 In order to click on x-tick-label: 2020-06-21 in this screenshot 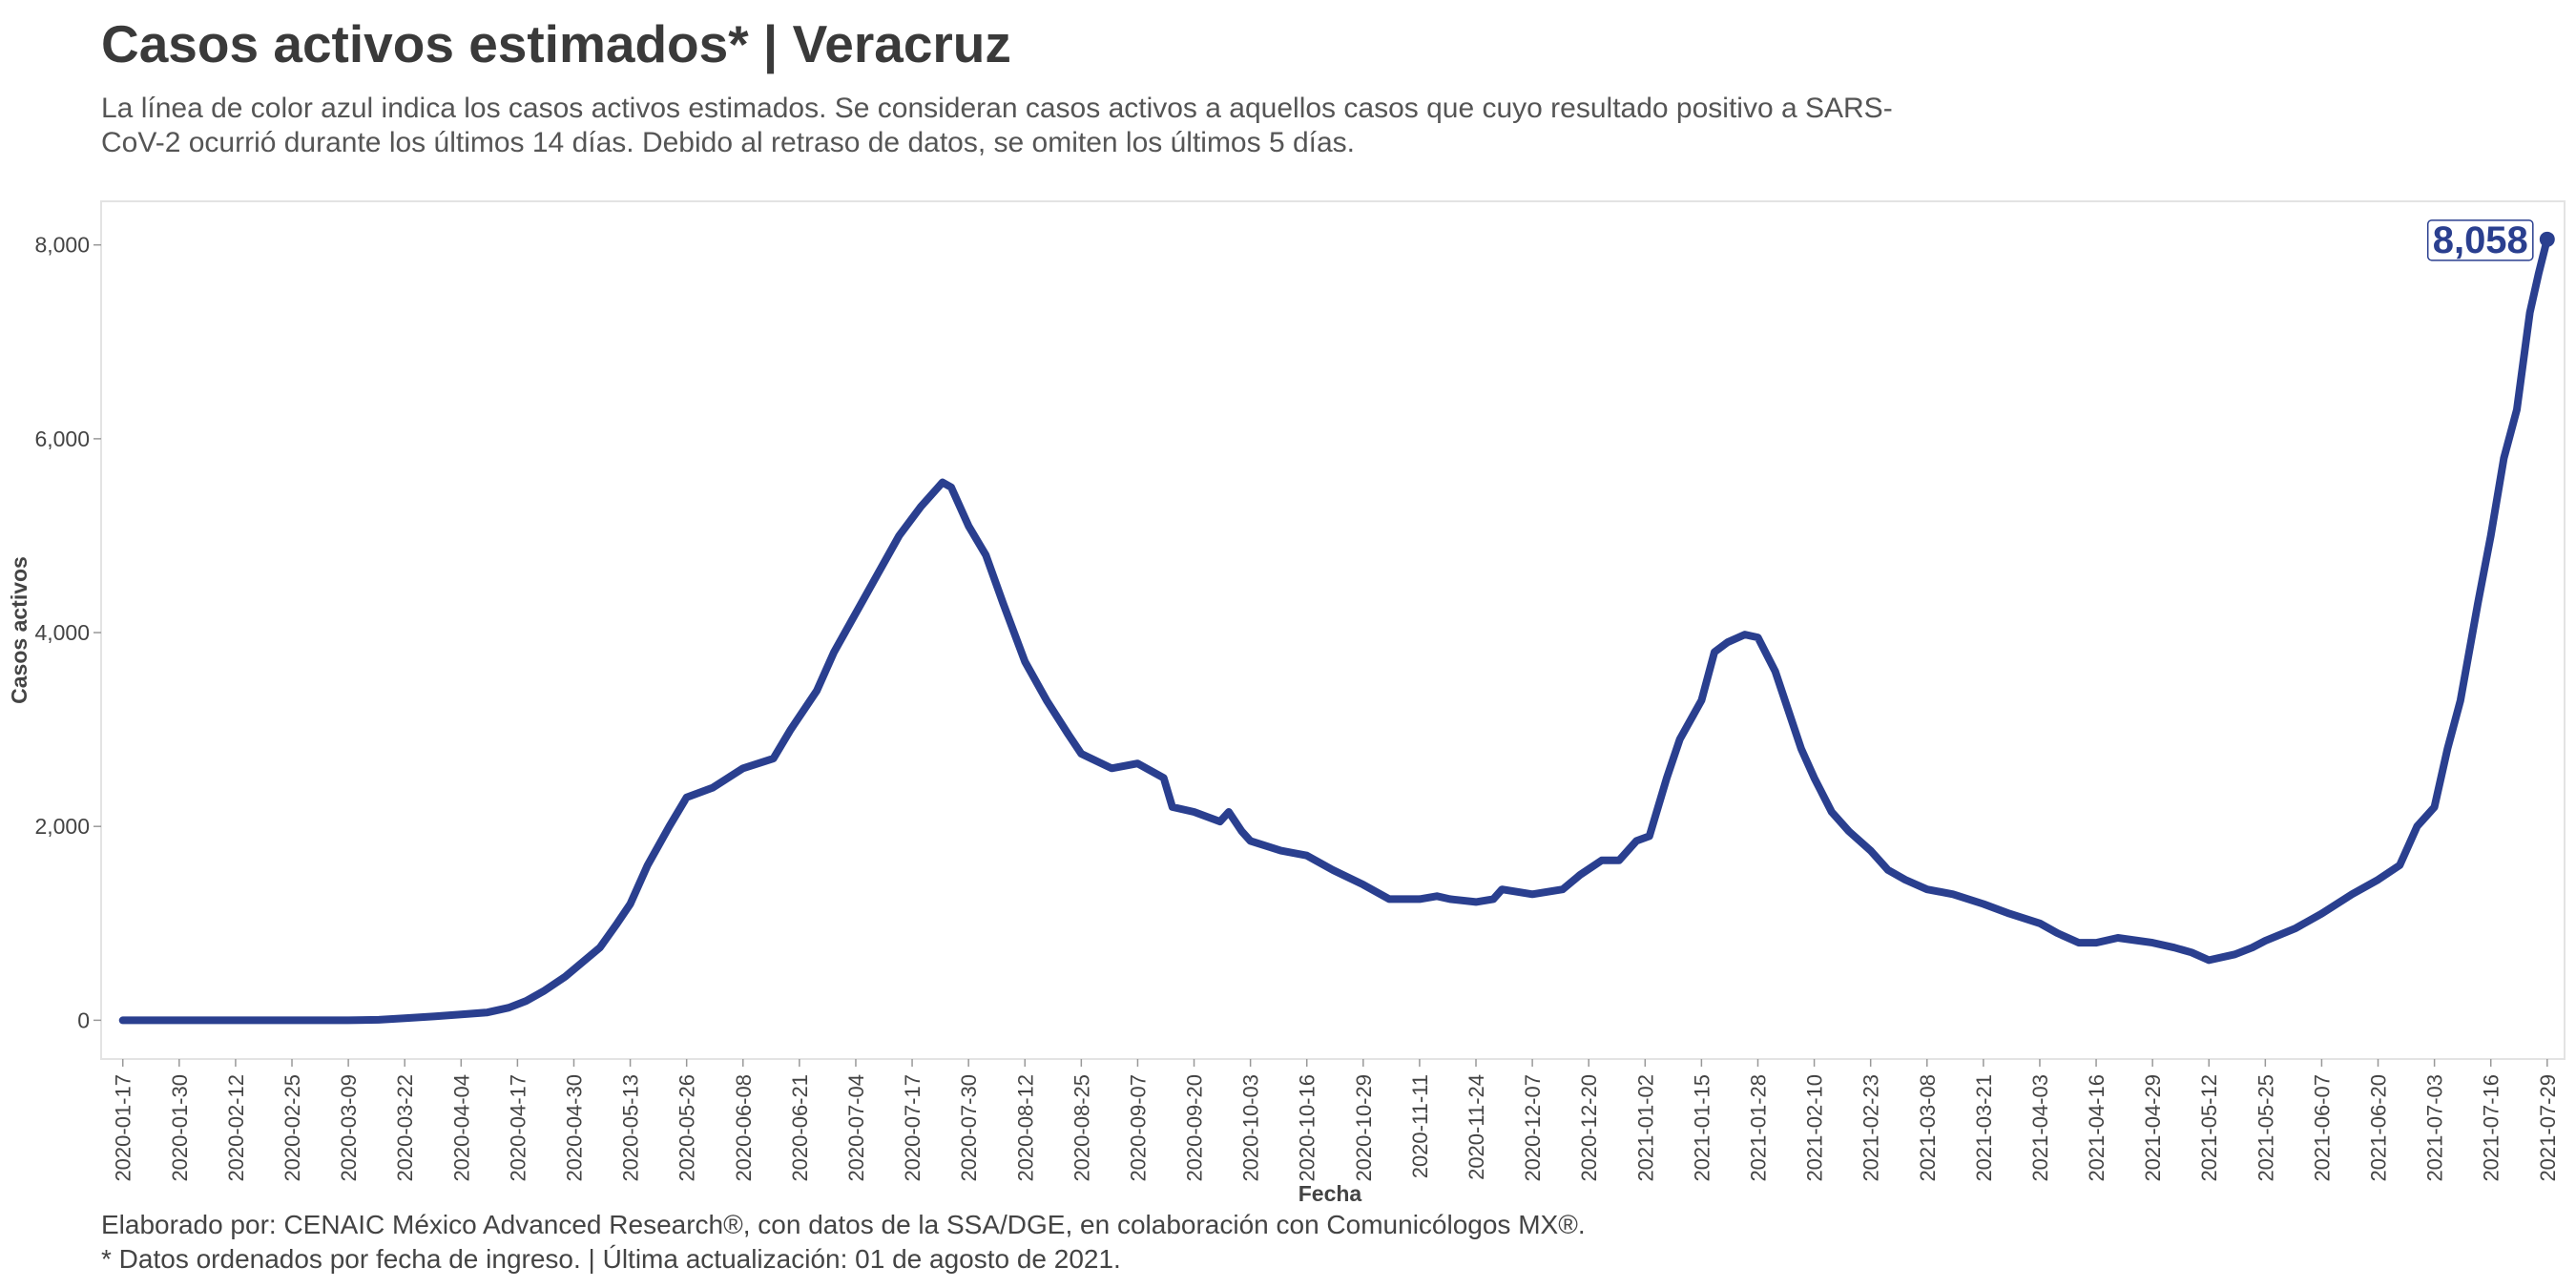, I will do `click(800, 1128)`.